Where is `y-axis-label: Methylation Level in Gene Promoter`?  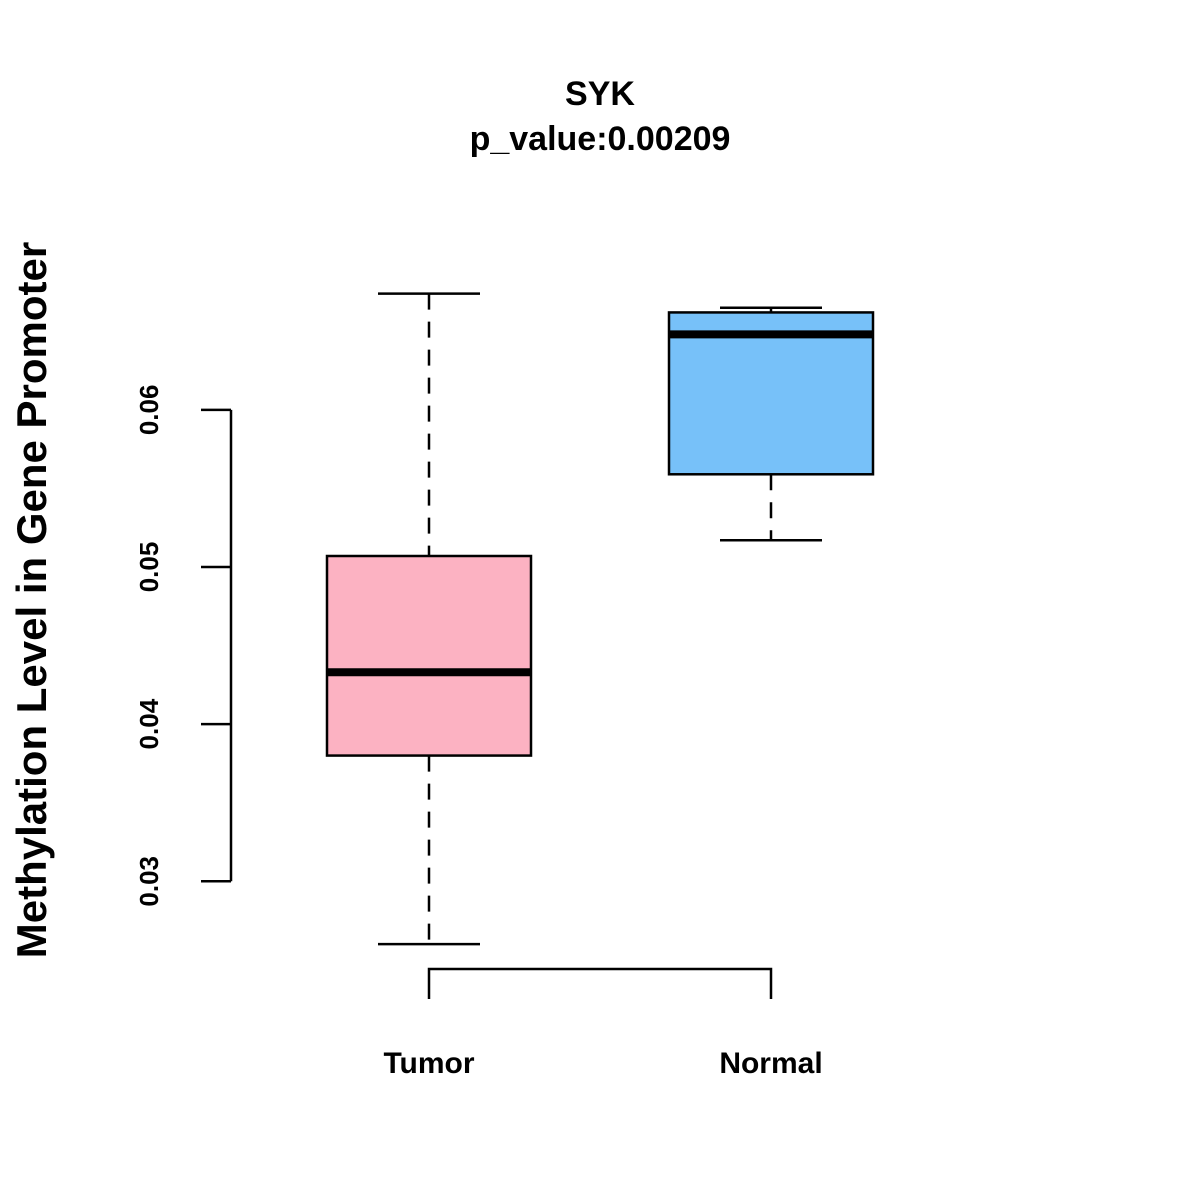
y-axis-label: Methylation Level in Gene Promoter is located at coordinates (31, 600).